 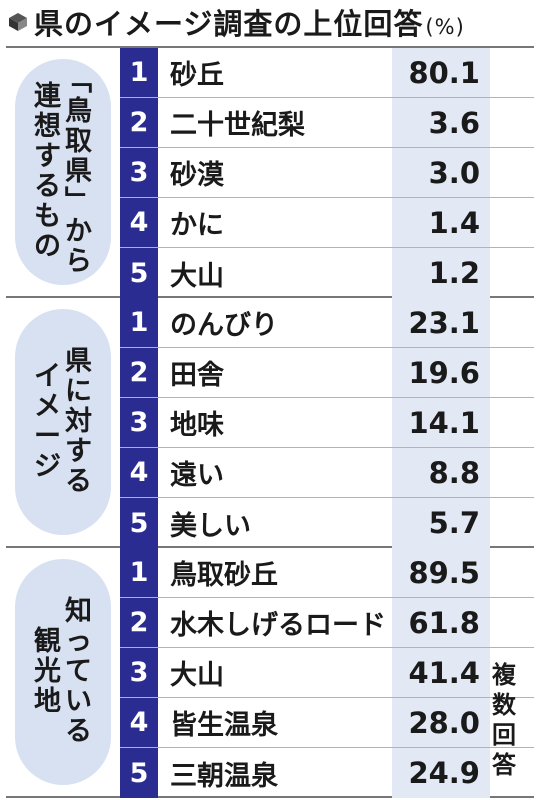 I want to click on table-row: 1 のんびり 23.1, so click(x=327, y=323).